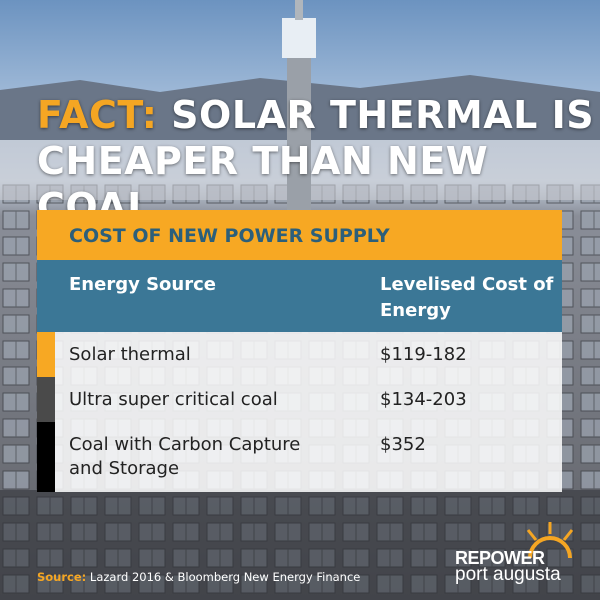 The height and width of the screenshot is (600, 600). What do you see at coordinates (403, 444) in the screenshot?
I see `cell: $352` at bounding box center [403, 444].